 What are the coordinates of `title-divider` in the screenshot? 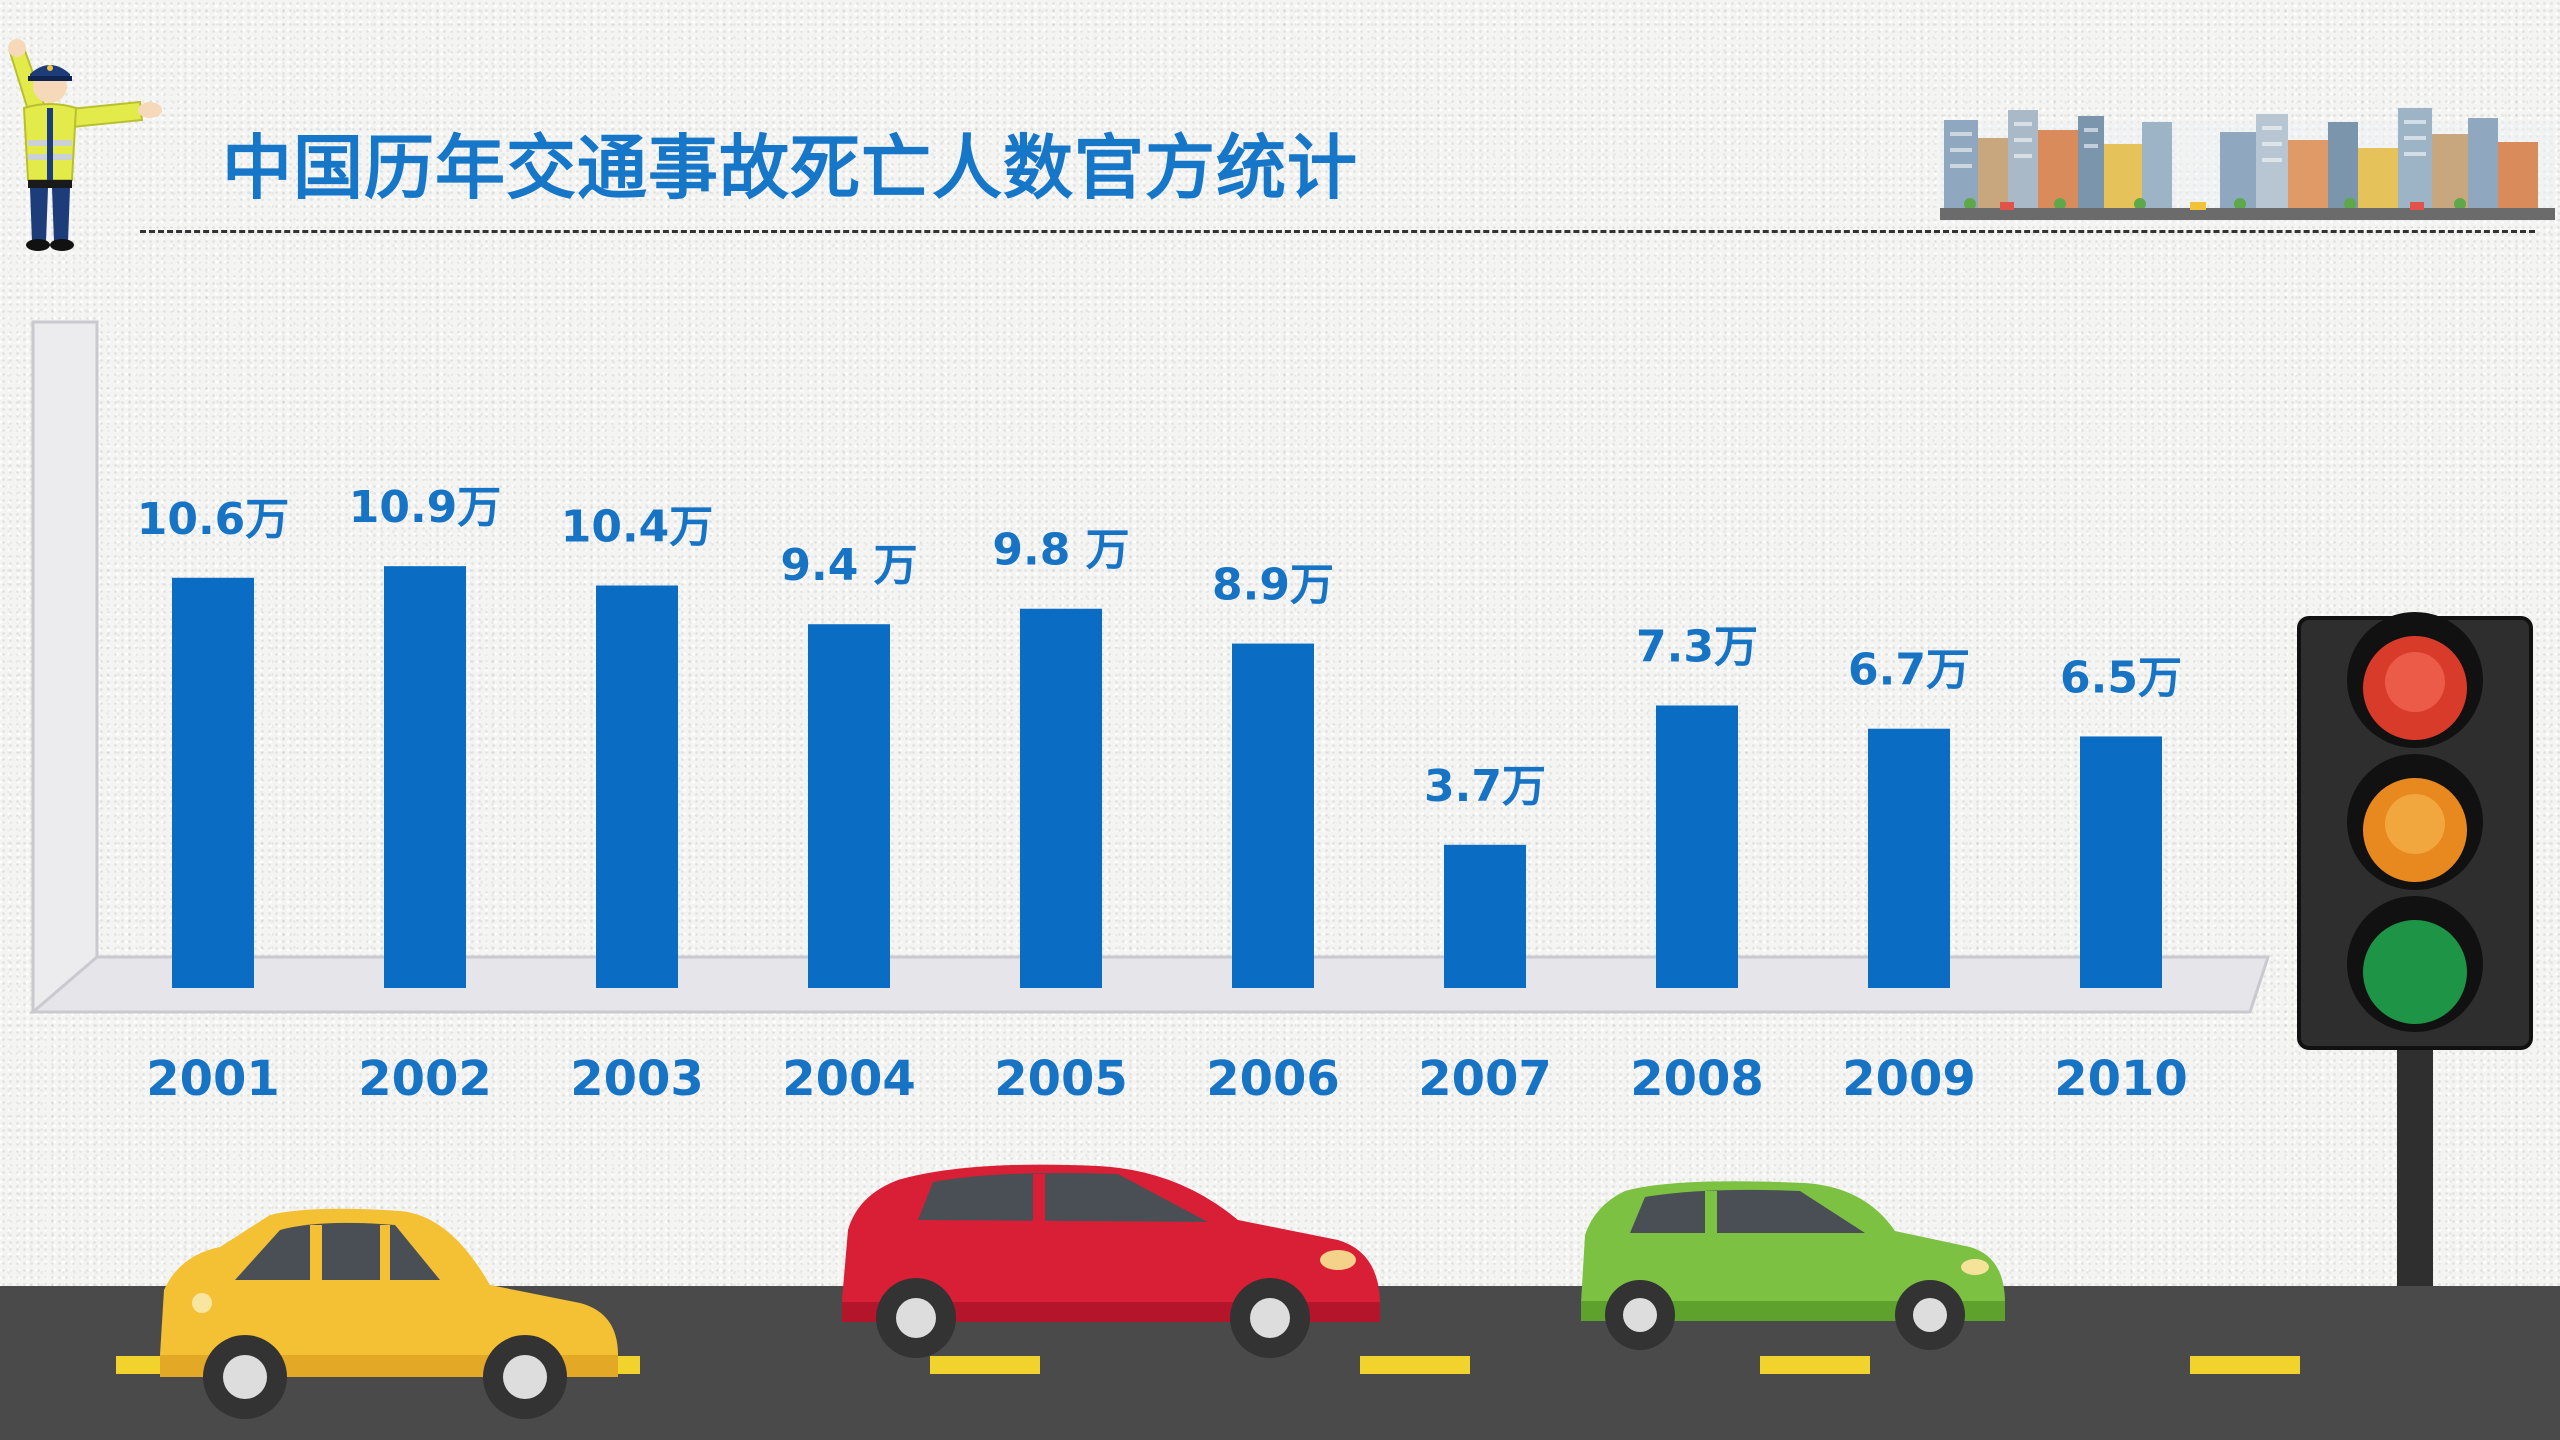 It's located at (1337, 231).